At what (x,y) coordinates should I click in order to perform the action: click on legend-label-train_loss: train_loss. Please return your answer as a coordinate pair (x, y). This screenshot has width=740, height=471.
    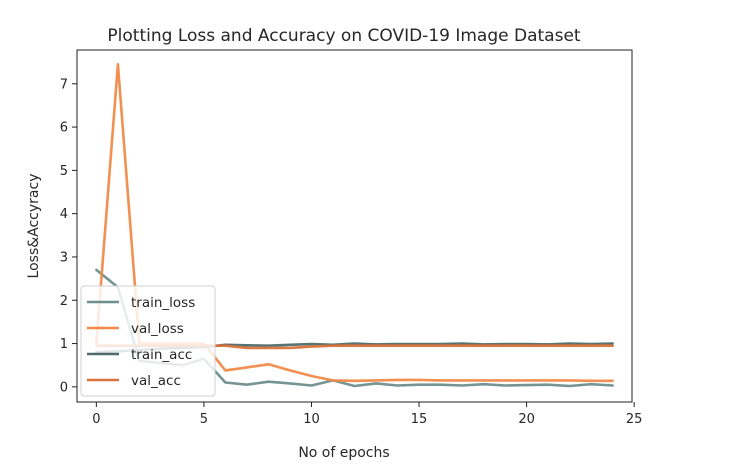
    Looking at the image, I should click on (163, 303).